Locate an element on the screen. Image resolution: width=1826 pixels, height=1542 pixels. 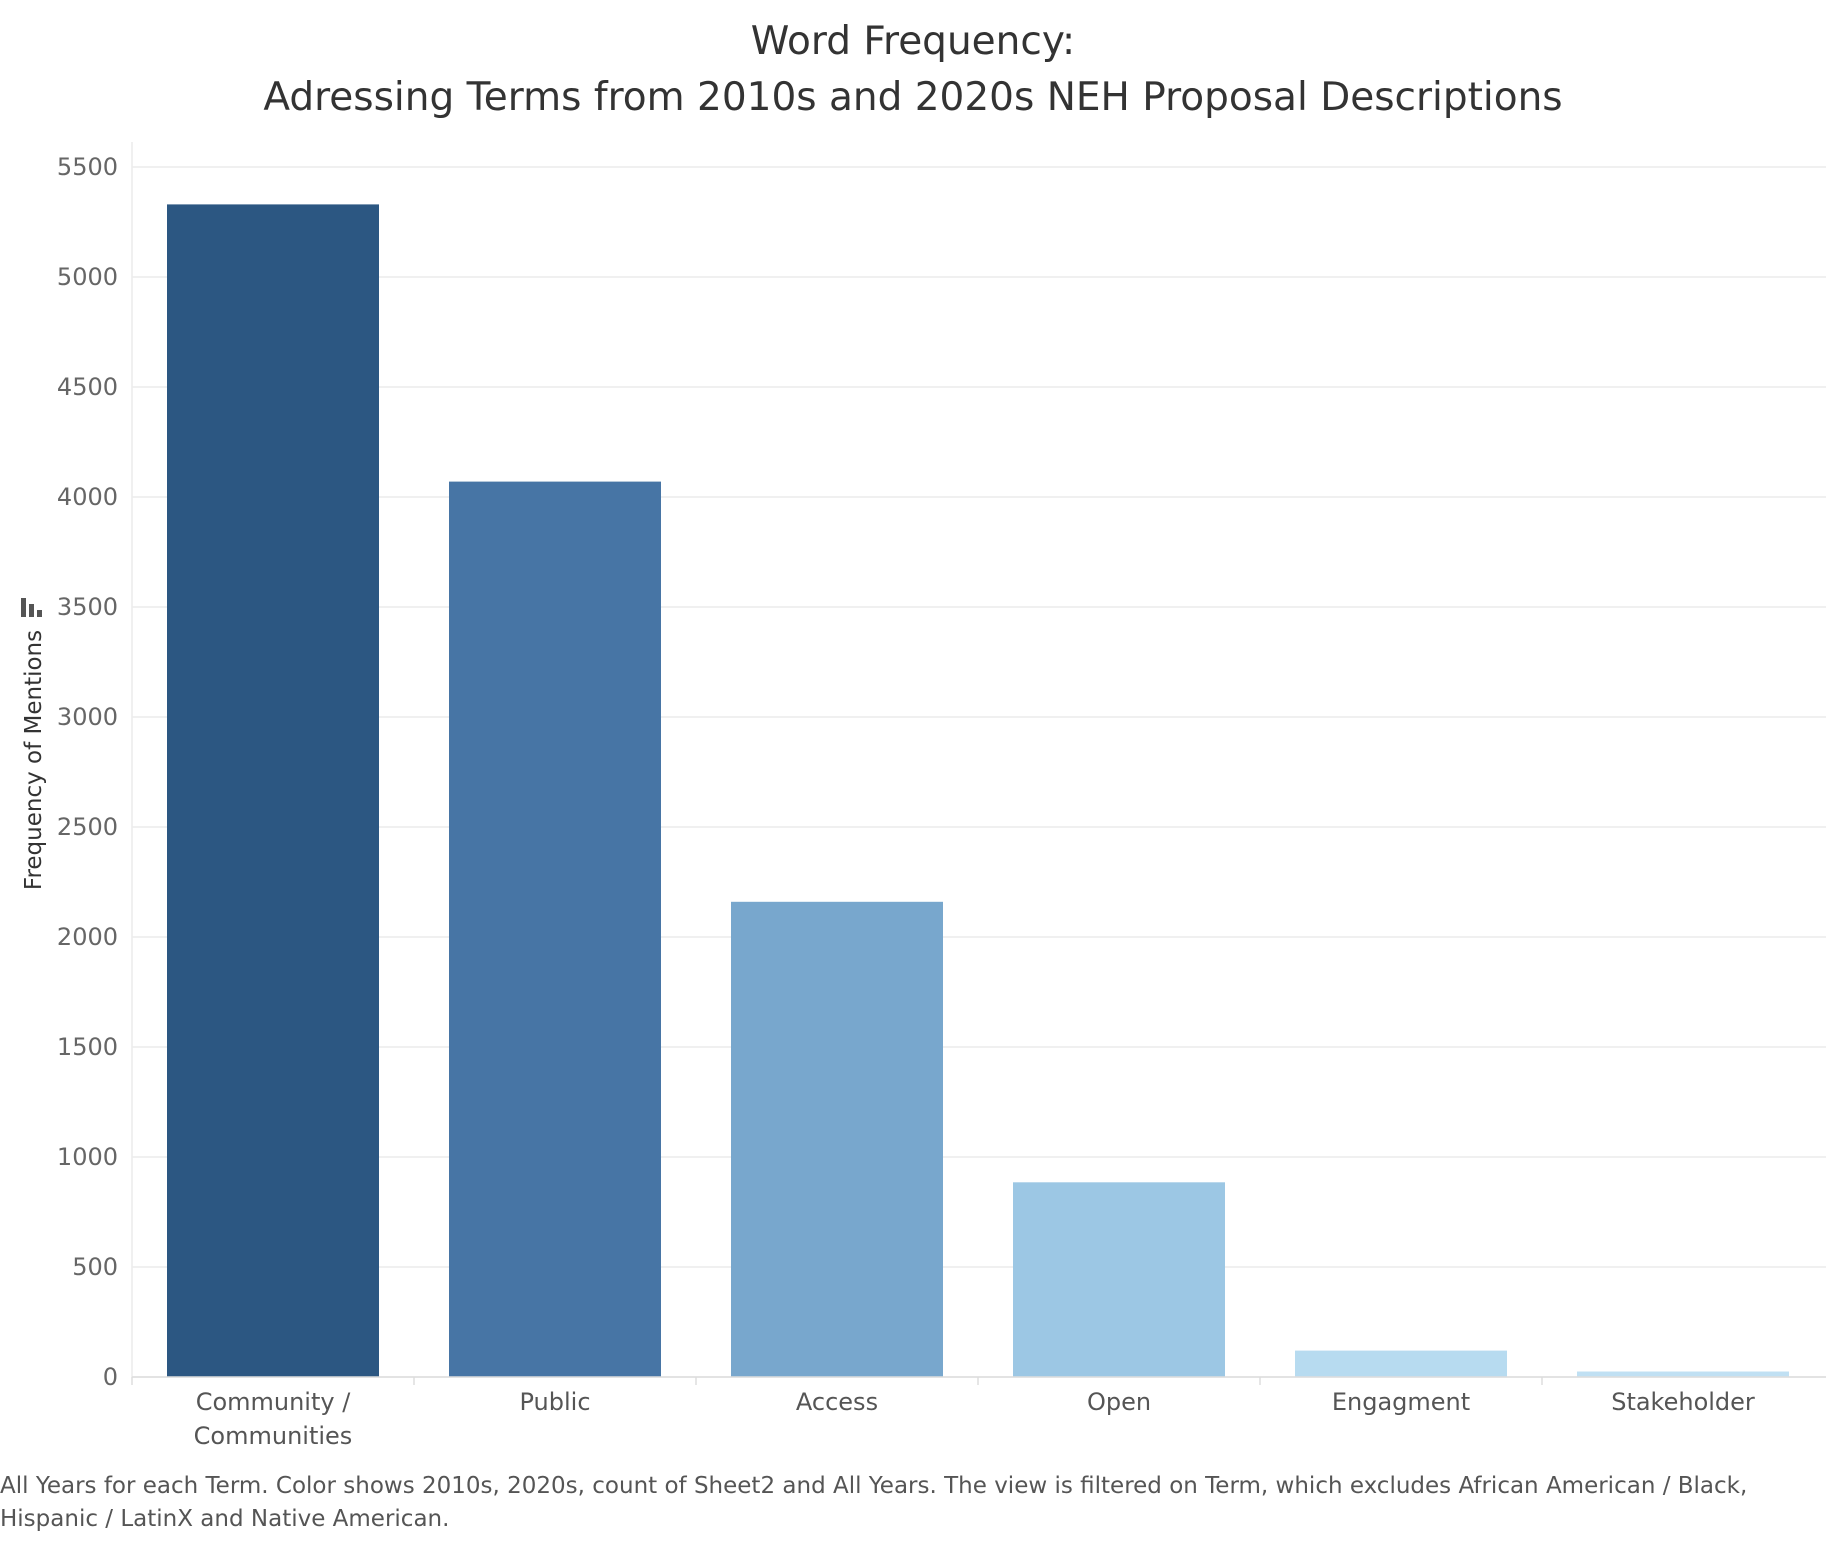
y-axis-label: Frequency of Mentions is located at coordinates (34, 760).